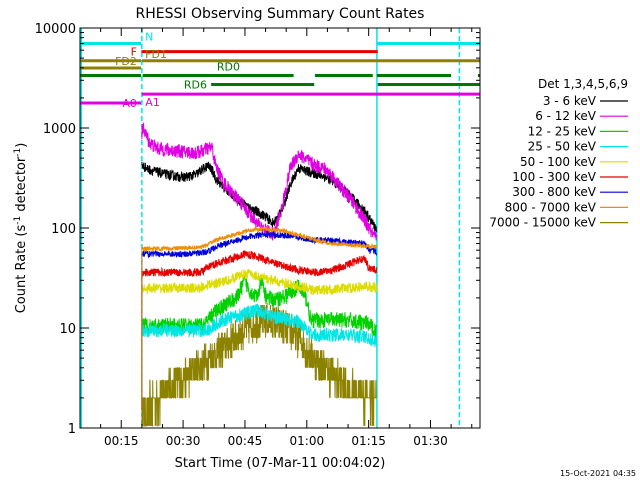  I want to click on x-tick-label-0045: 00:45, so click(245, 441).